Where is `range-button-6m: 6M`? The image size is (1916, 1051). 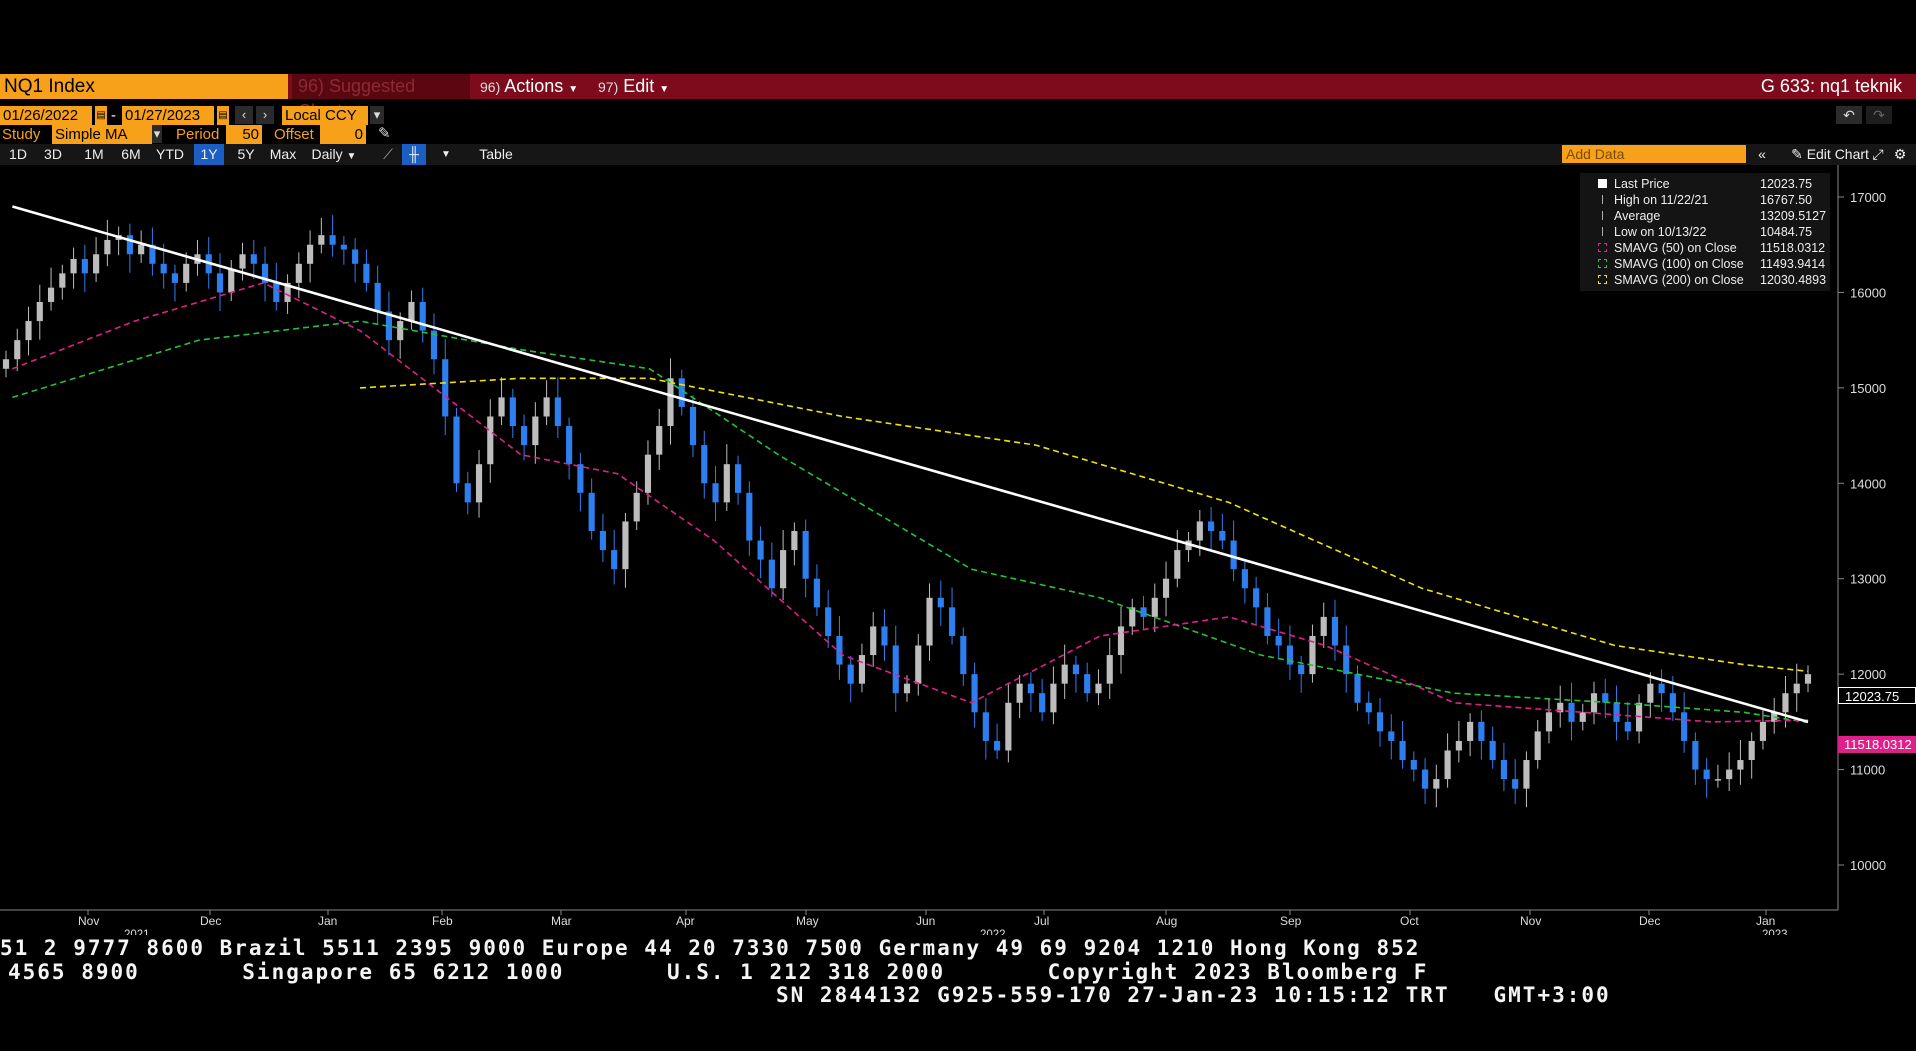 range-button-6m: 6M is located at coordinates (131, 154).